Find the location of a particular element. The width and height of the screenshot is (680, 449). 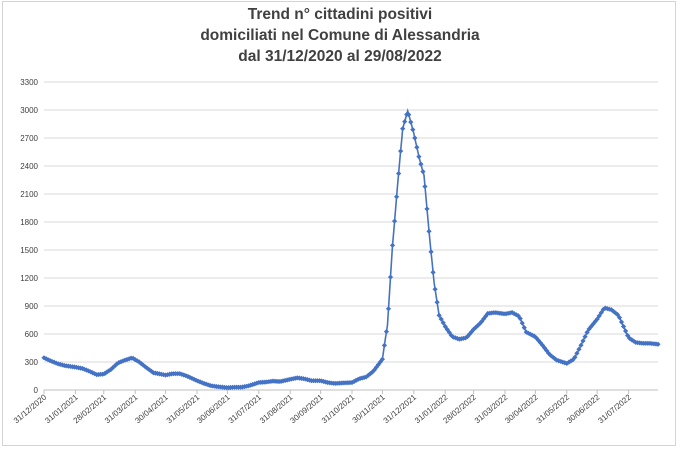

y-tick-label: 900 is located at coordinates (32, 306).